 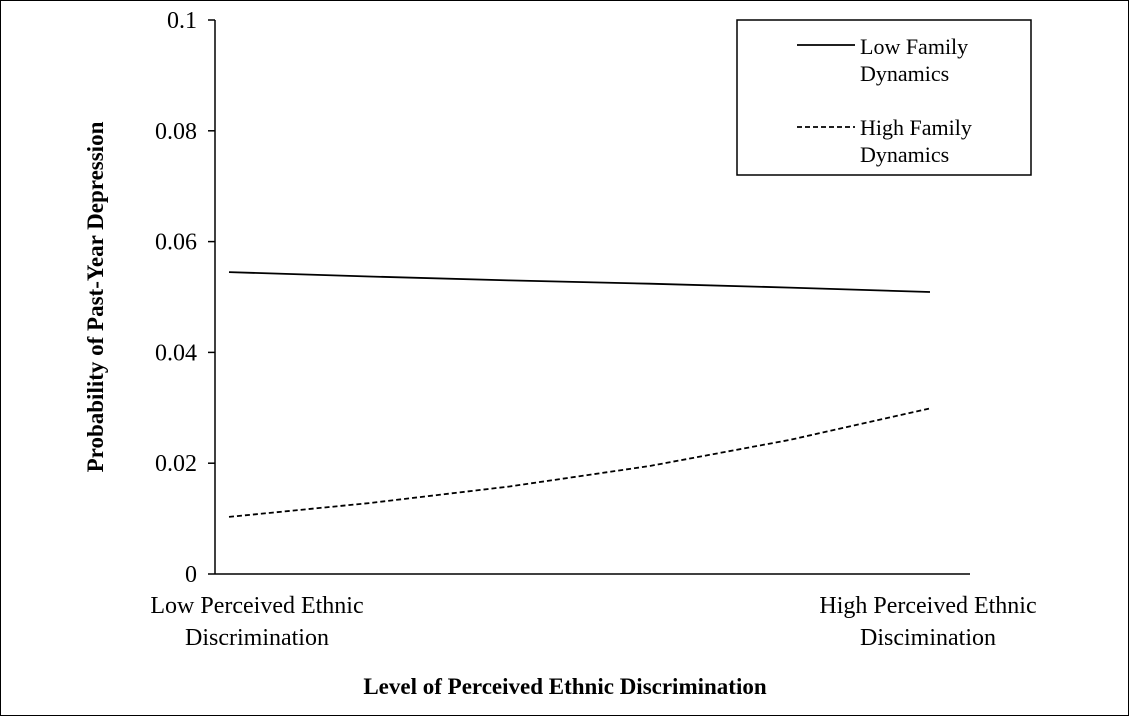 I want to click on legend-box, so click(x=884, y=97).